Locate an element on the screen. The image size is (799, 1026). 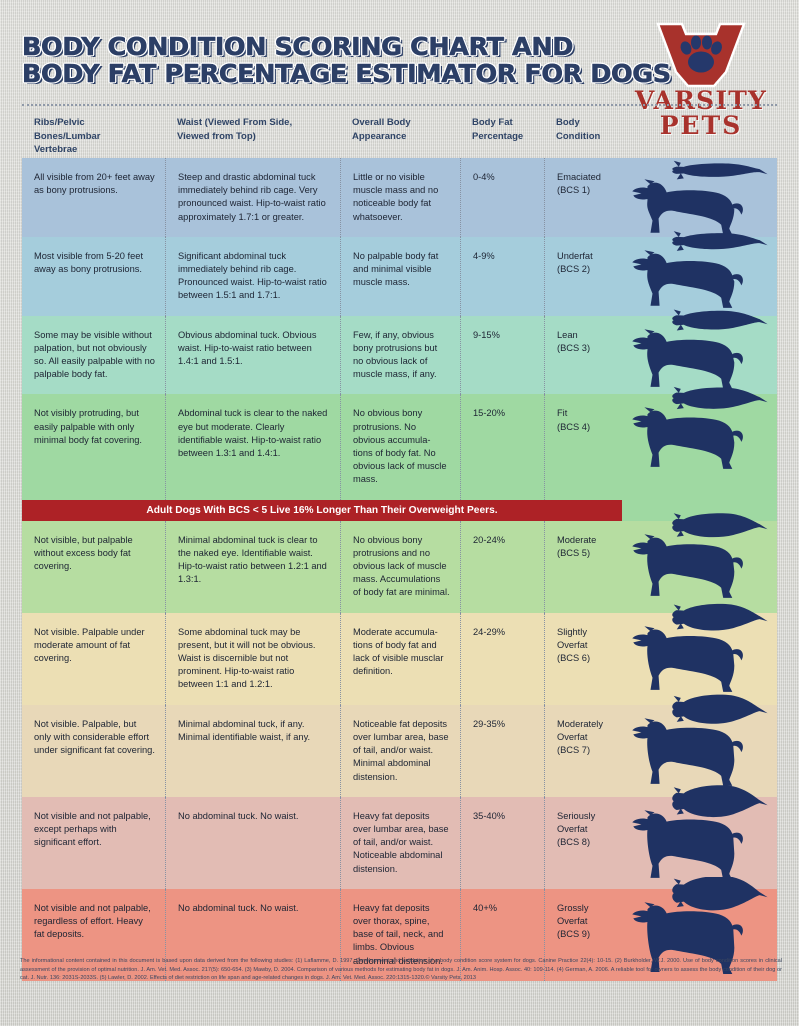
cell-condition: Lean (BCS 3) is located at coordinates (583, 355).